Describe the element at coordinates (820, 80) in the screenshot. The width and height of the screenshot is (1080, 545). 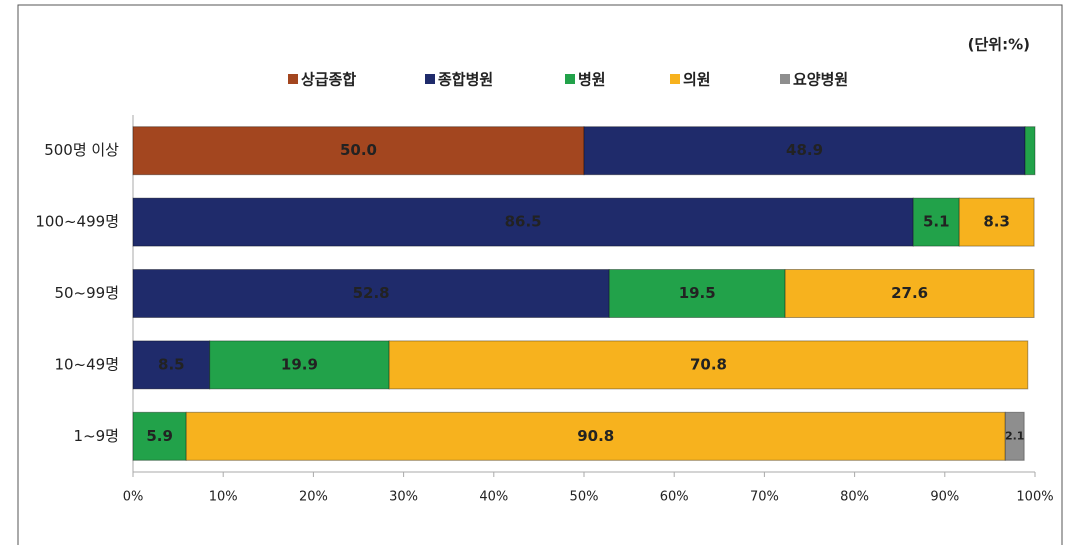
I see `legend-label: 요양병원` at that location.